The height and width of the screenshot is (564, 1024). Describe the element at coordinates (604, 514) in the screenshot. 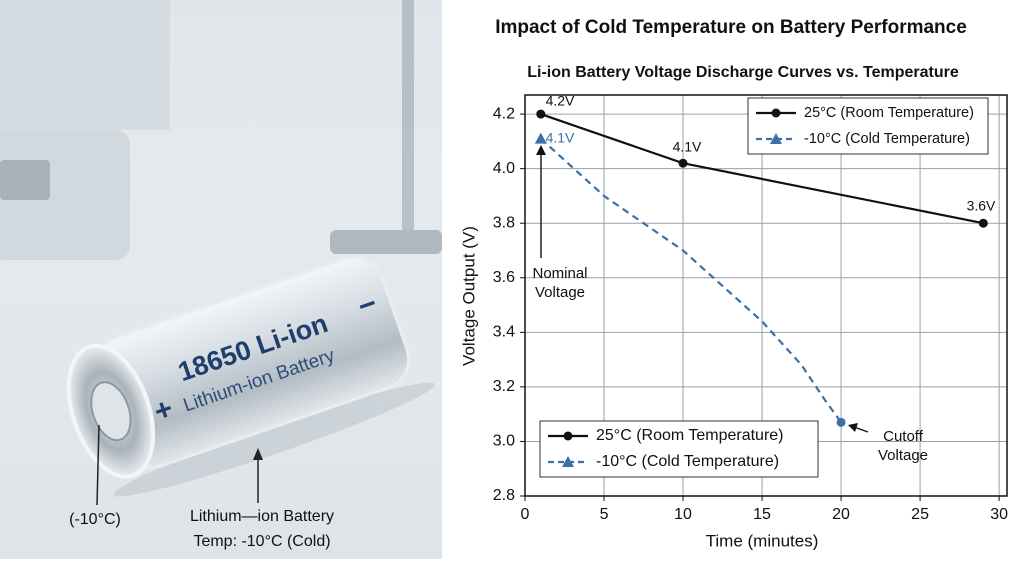

I see `x-tick-label: 5` at that location.